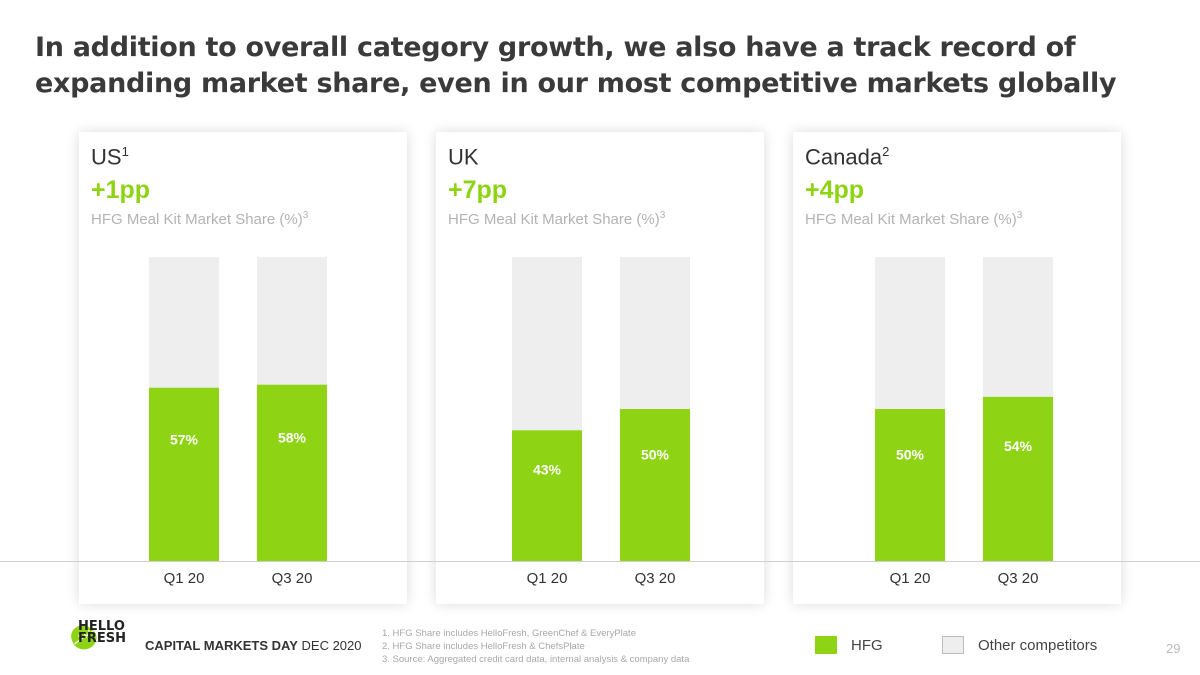 The height and width of the screenshot is (675, 1200). What do you see at coordinates (478, 190) in the screenshot?
I see `share-change: +7pp` at bounding box center [478, 190].